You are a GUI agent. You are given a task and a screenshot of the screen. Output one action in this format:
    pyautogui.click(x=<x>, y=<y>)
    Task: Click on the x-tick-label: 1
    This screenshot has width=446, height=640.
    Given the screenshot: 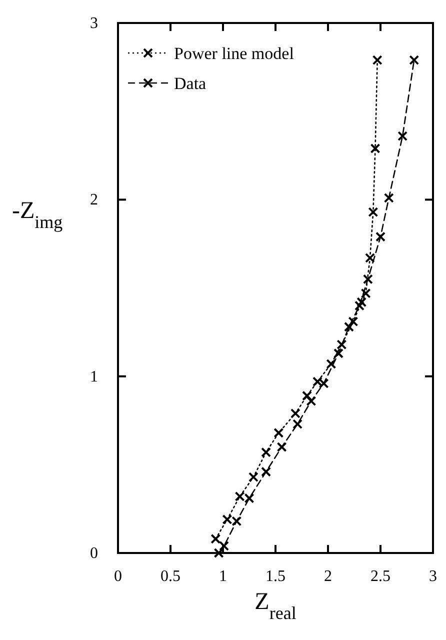 What is the action you would take?
    pyautogui.click(x=223, y=576)
    